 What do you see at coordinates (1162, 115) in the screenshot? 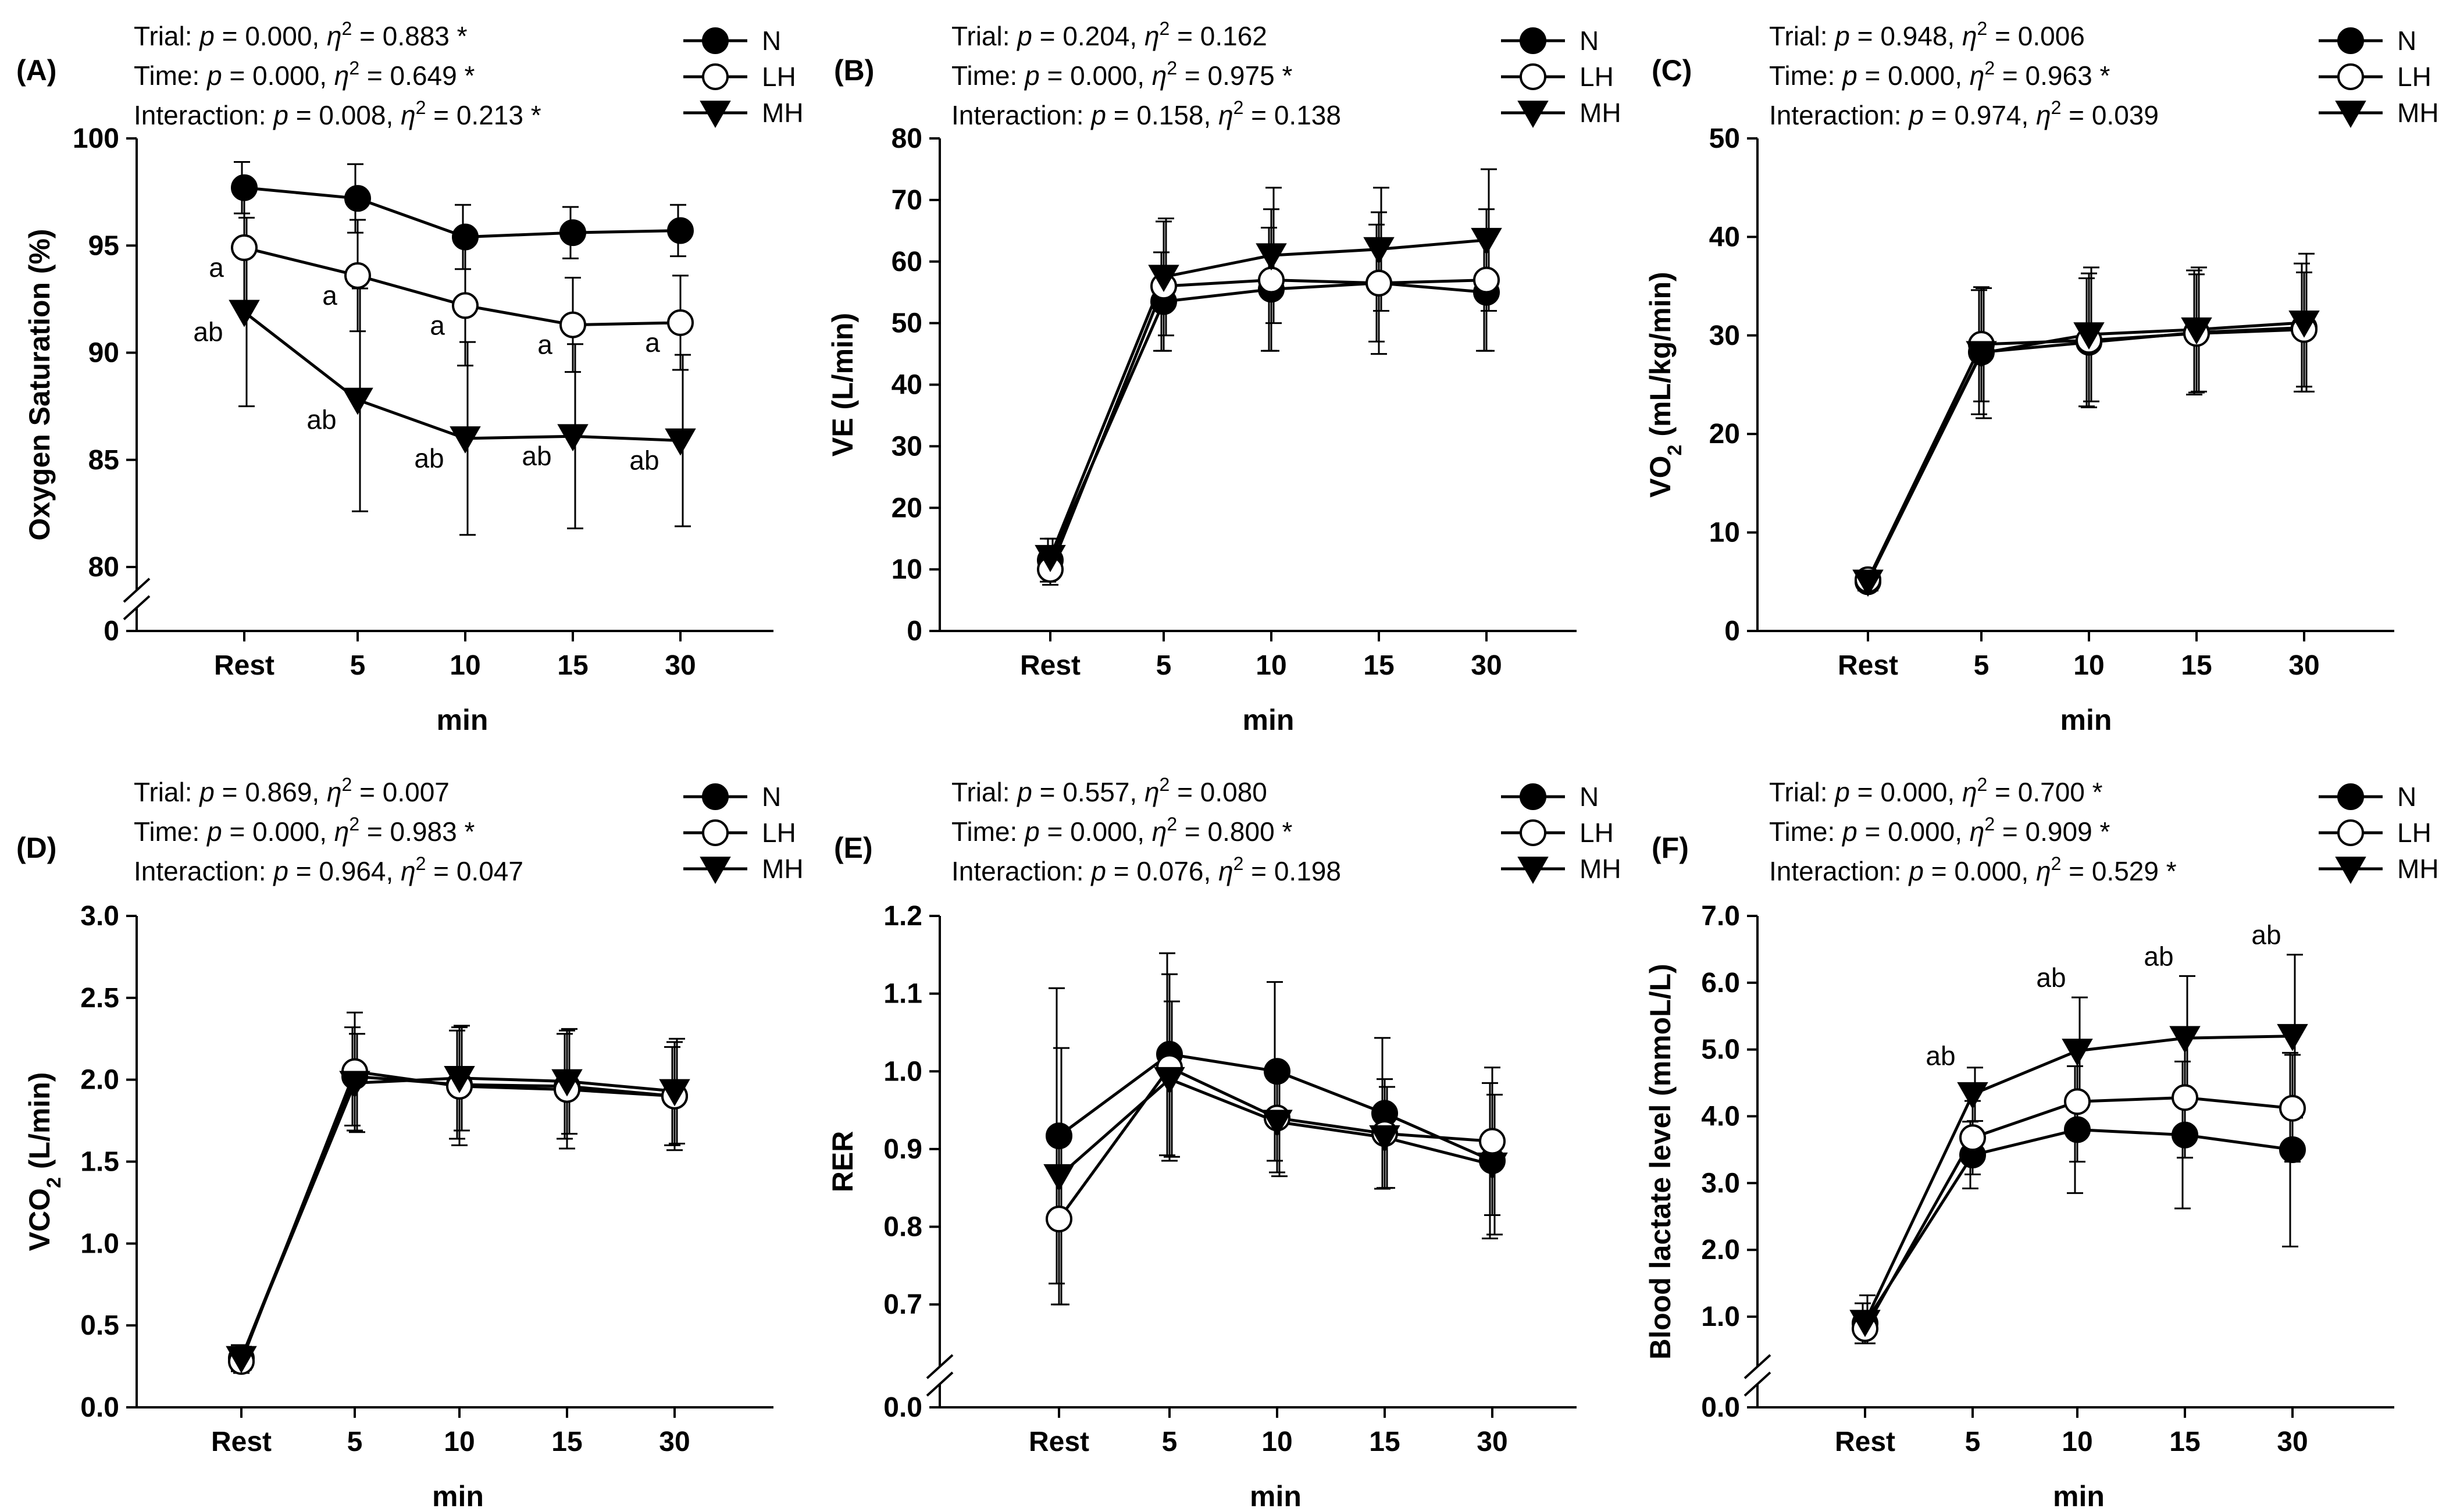
I see `p-value: = 0.158,` at bounding box center [1162, 115].